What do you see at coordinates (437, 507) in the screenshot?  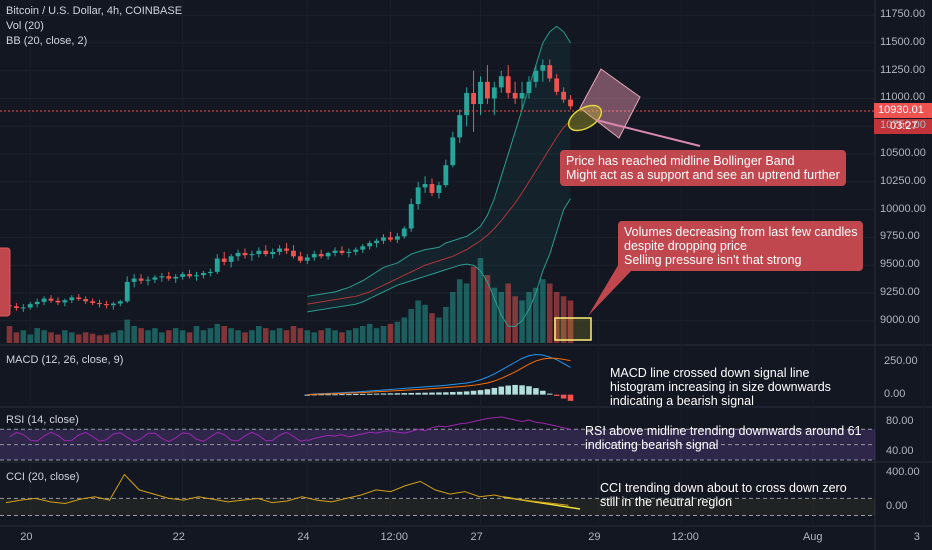 I see `cci-band` at bounding box center [437, 507].